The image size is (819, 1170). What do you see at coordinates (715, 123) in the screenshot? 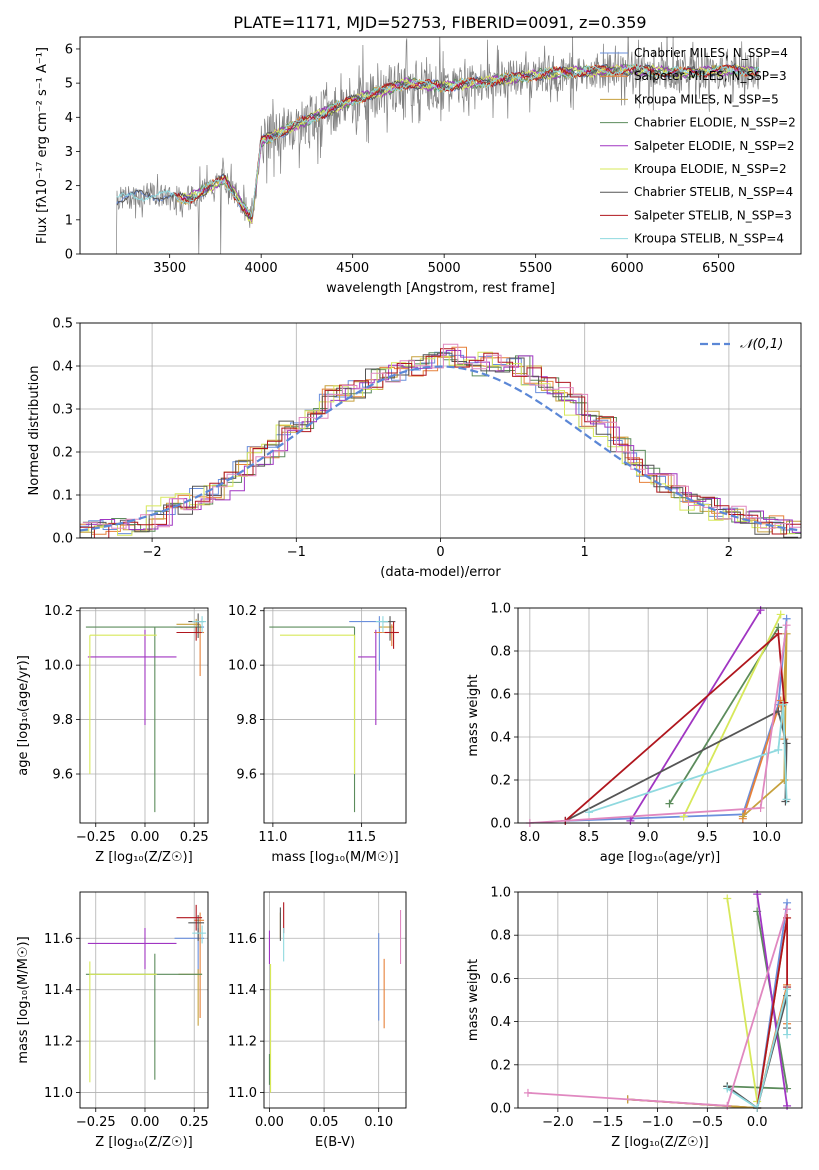
I see `legend-entry: Chabrier ELODIE, N_SSP=2` at bounding box center [715, 123].